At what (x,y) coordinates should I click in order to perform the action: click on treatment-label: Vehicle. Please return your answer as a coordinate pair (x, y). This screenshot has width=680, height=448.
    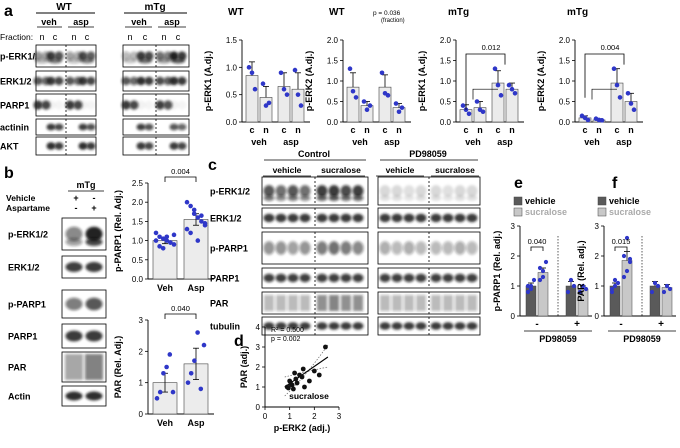
    Looking at the image, I should click on (21, 198).